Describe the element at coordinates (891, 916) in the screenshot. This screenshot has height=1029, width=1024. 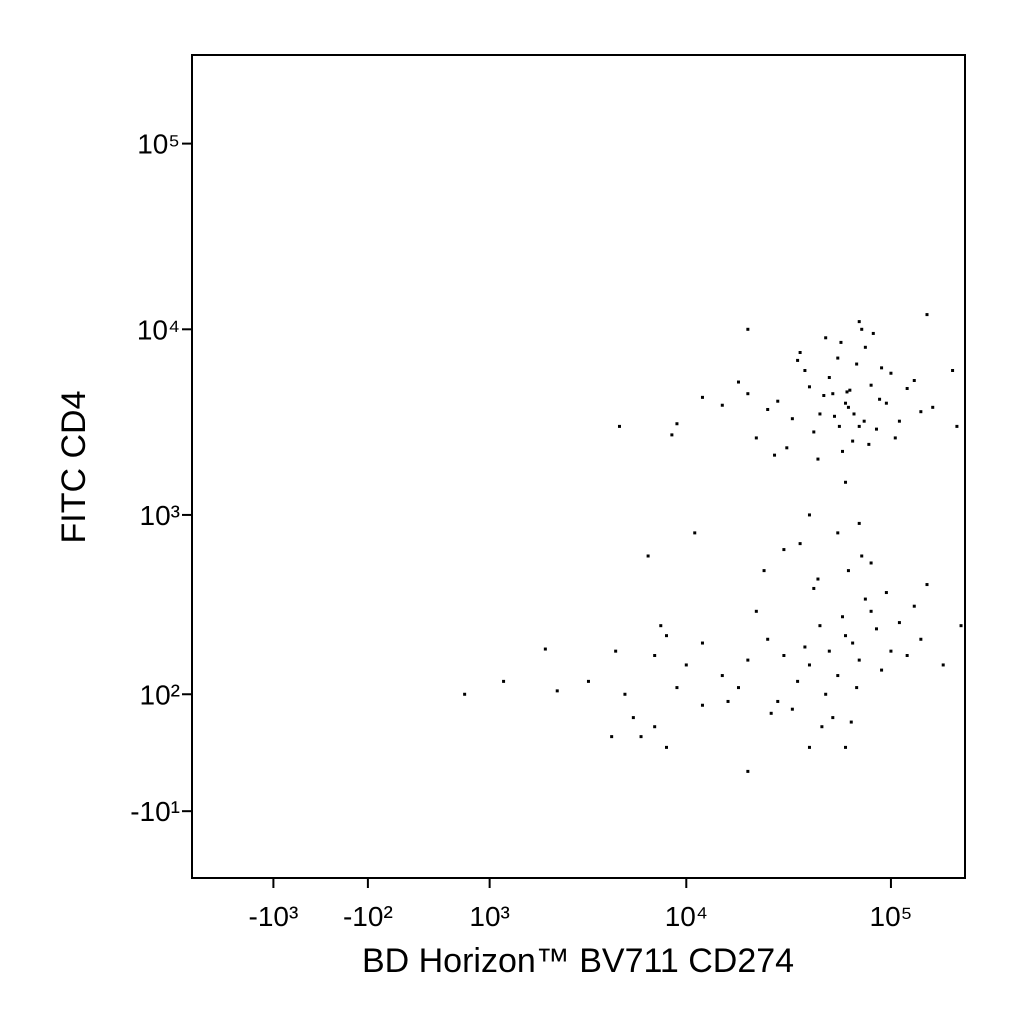
I see `x-tick-label: 10⁵` at that location.